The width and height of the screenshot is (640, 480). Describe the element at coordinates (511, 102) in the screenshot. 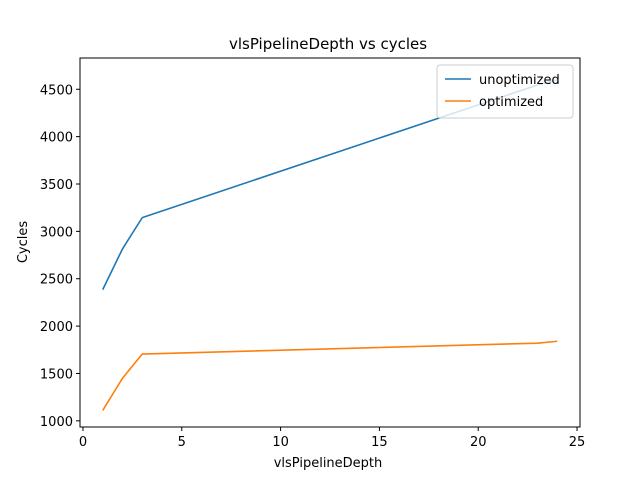

I see `legend-label: optimized` at that location.